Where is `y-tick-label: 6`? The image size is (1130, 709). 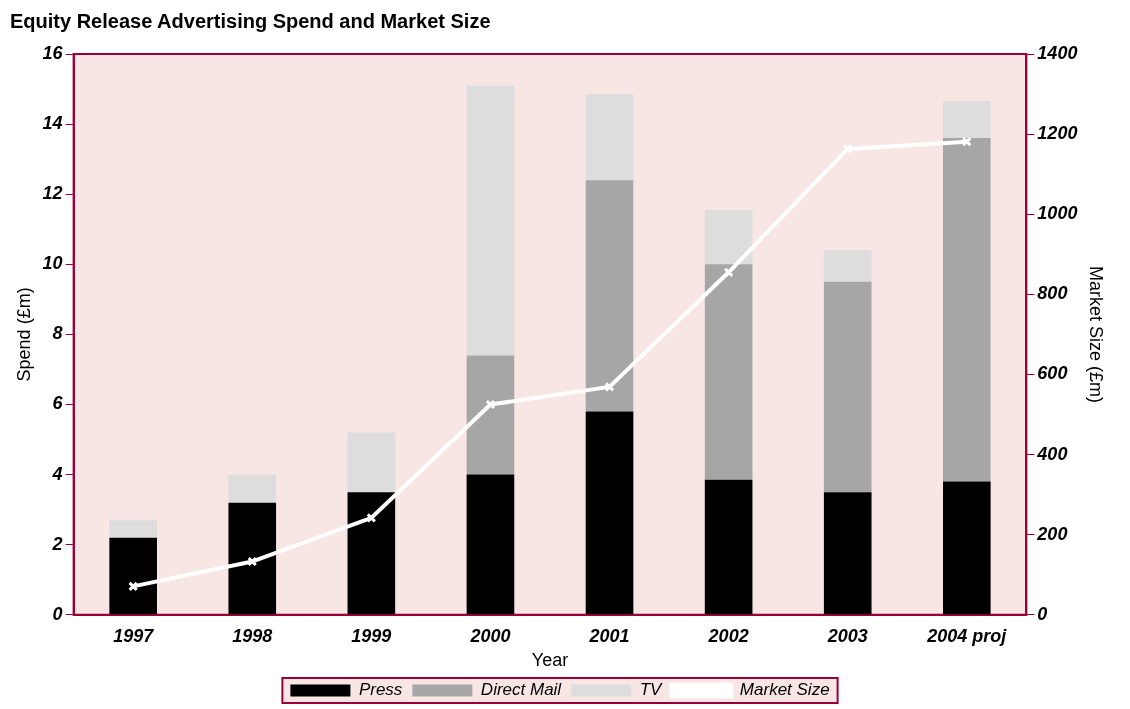
y-tick-label: 6 is located at coordinates (58, 403).